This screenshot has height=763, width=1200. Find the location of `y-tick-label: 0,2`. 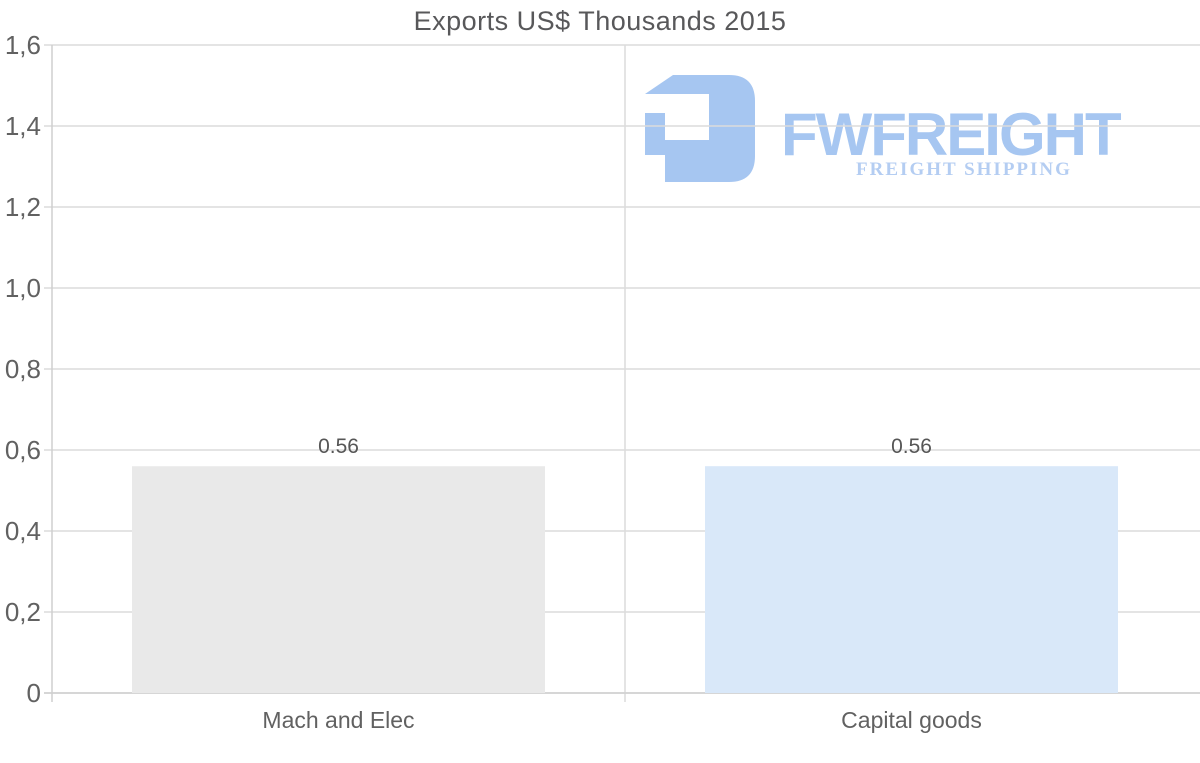

y-tick-label: 0,2 is located at coordinates (23, 612).